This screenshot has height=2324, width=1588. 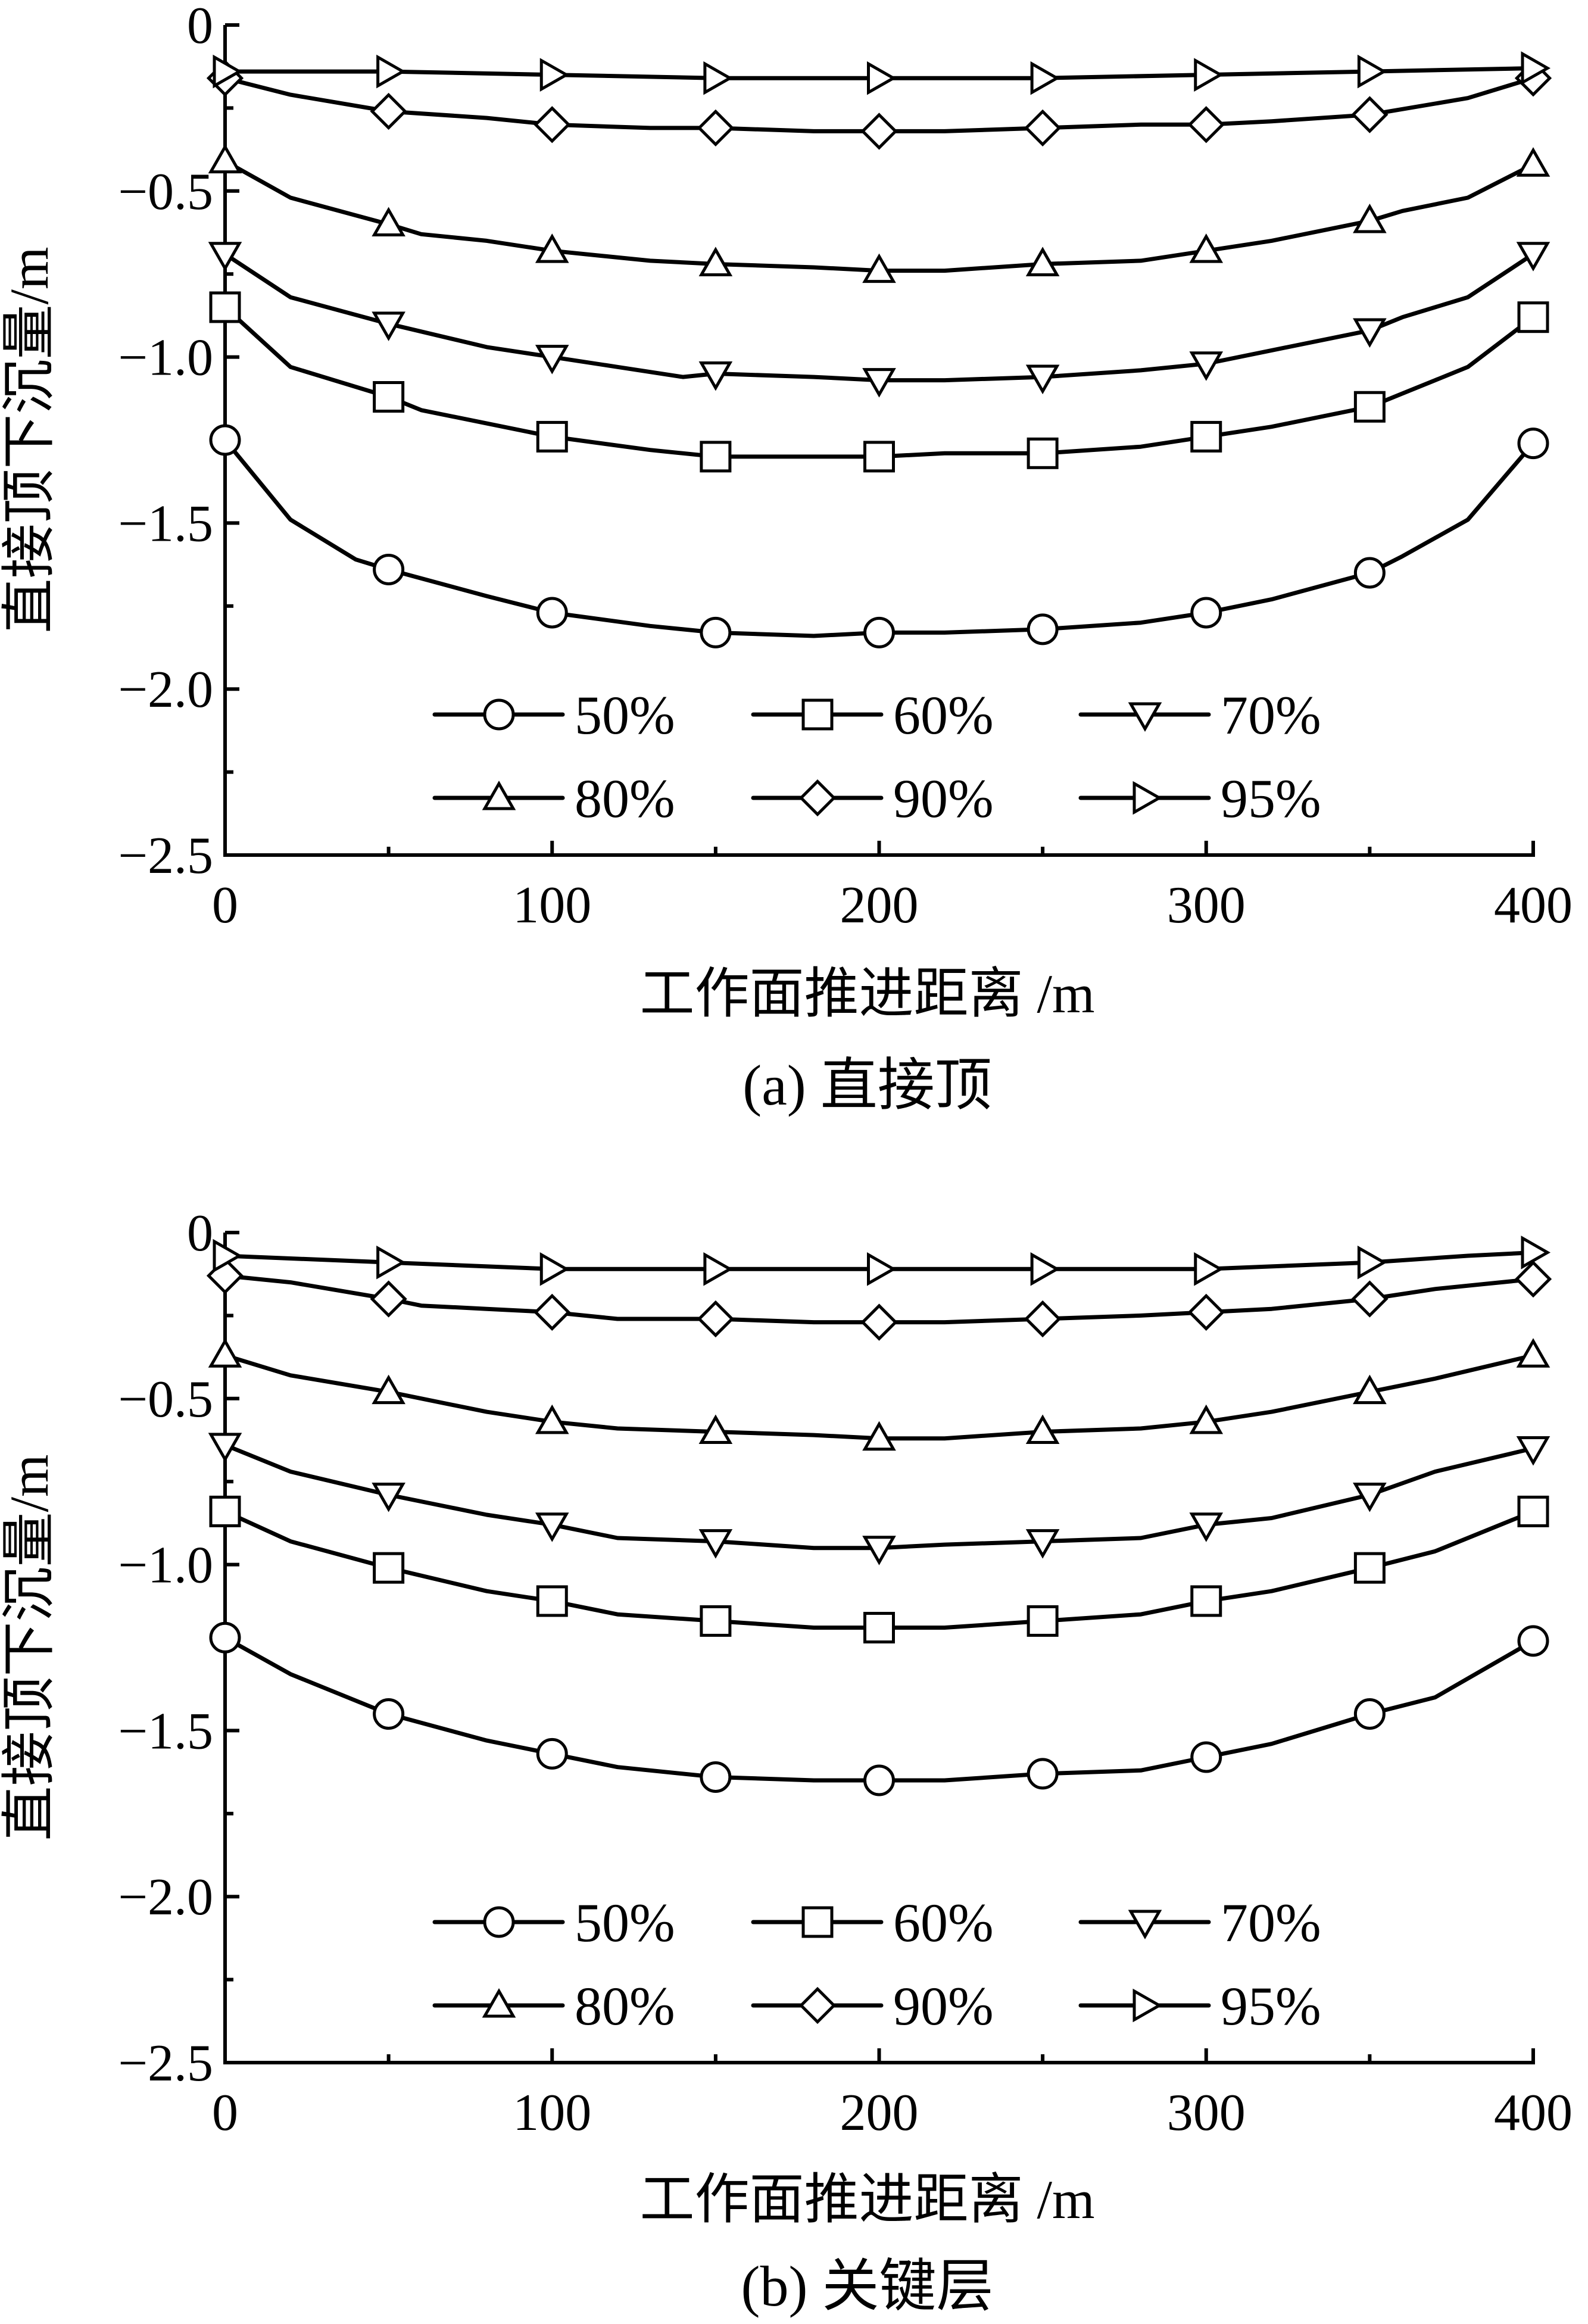 What do you see at coordinates (165, 1399) in the screenshot?
I see `y-tick-label: −0.5` at bounding box center [165, 1399].